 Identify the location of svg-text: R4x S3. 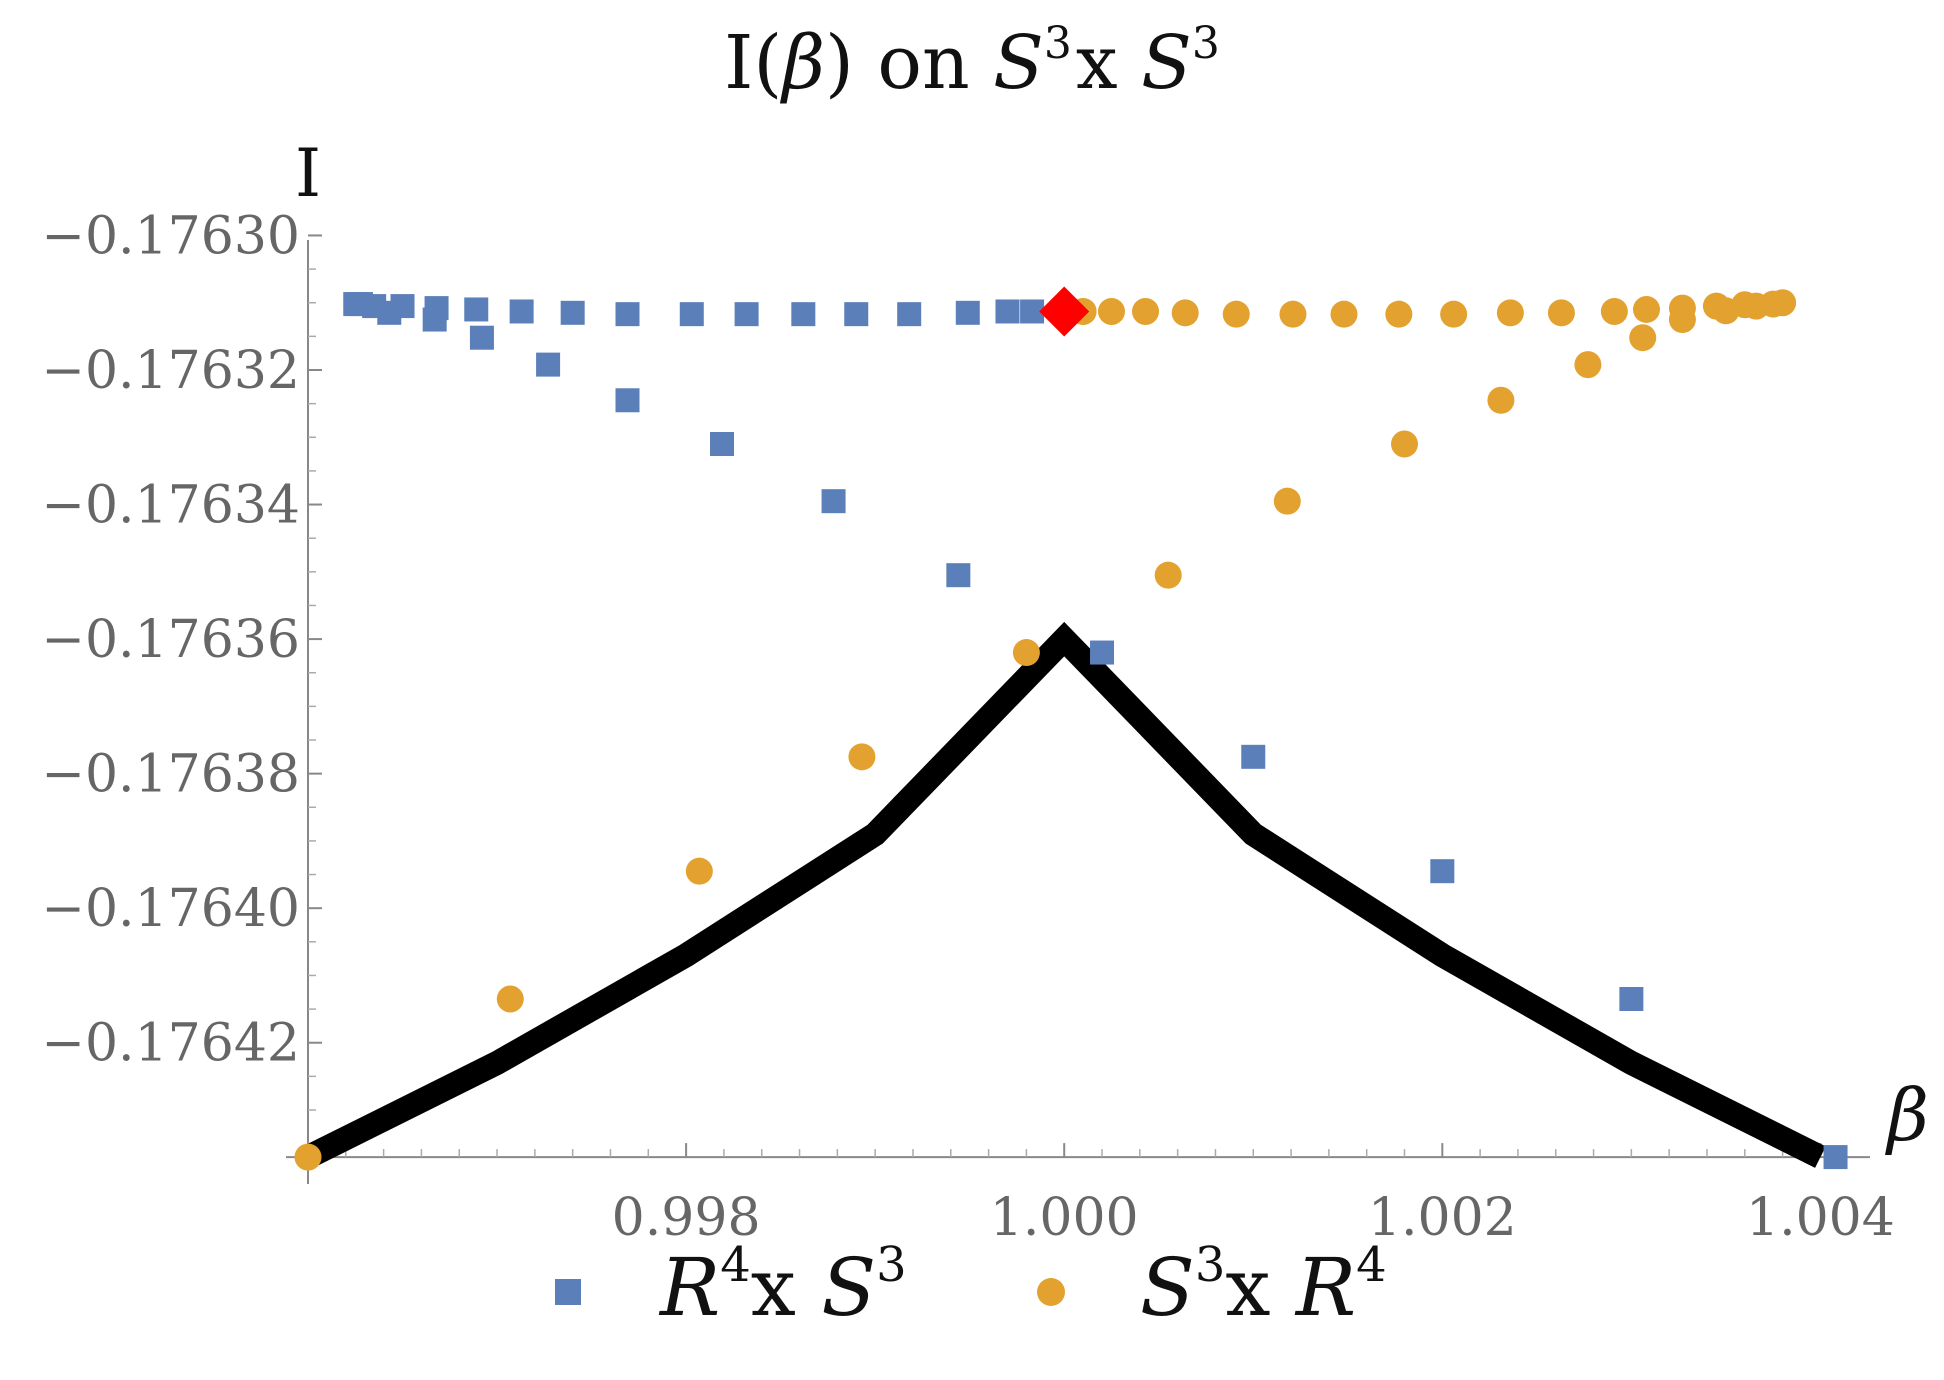
(782, 1285).